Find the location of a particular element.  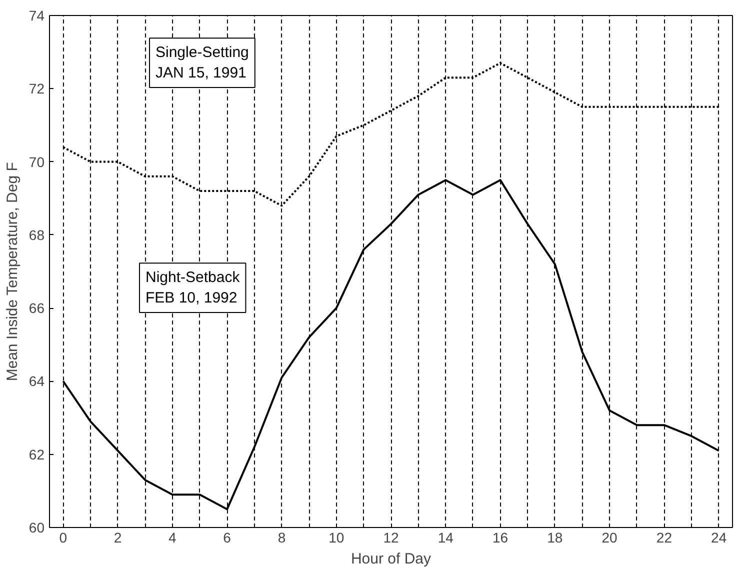

x-tick-label: 10 is located at coordinates (336, 538).